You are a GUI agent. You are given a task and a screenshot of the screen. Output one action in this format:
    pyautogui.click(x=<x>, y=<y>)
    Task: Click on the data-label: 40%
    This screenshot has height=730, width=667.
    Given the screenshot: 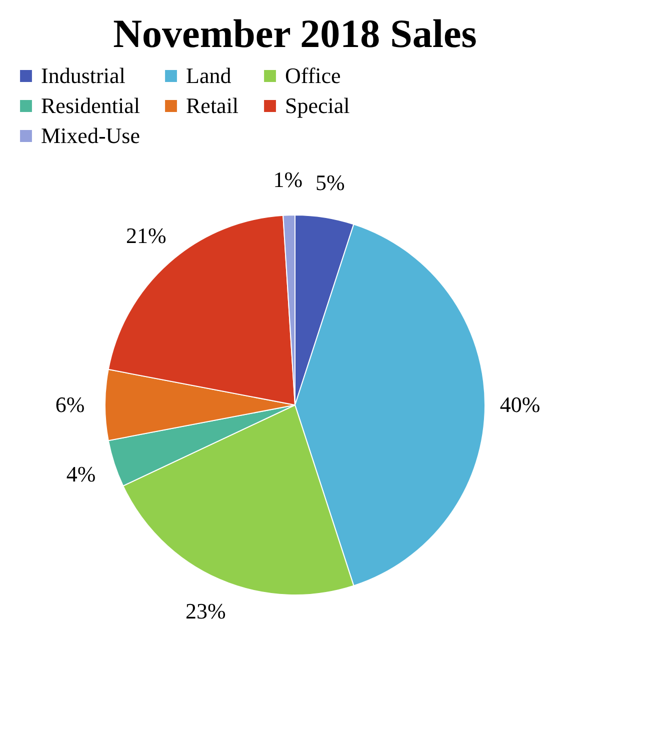 What is the action you would take?
    pyautogui.click(x=520, y=404)
    